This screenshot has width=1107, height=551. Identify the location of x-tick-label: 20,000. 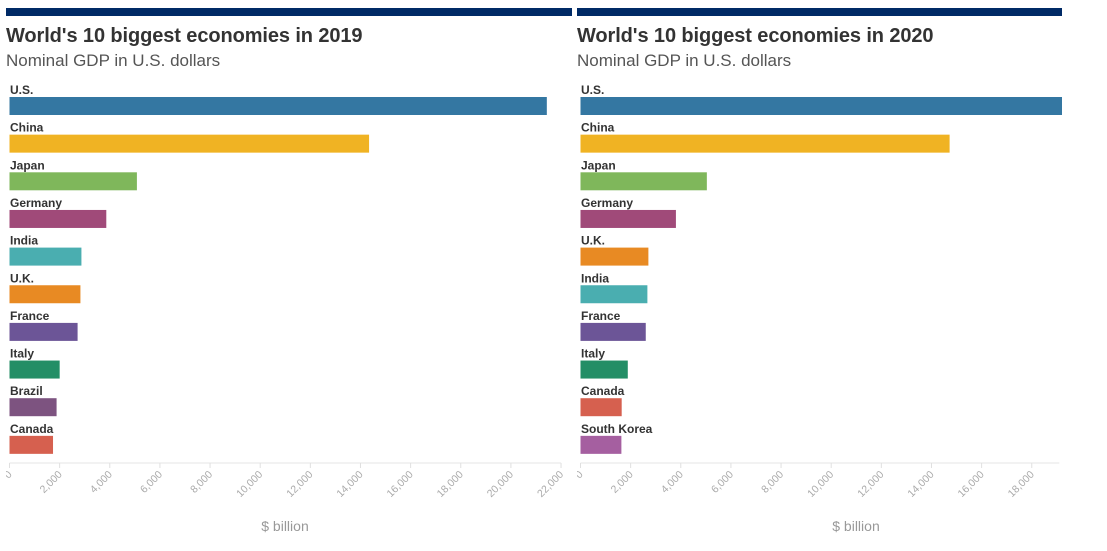
(500, 484).